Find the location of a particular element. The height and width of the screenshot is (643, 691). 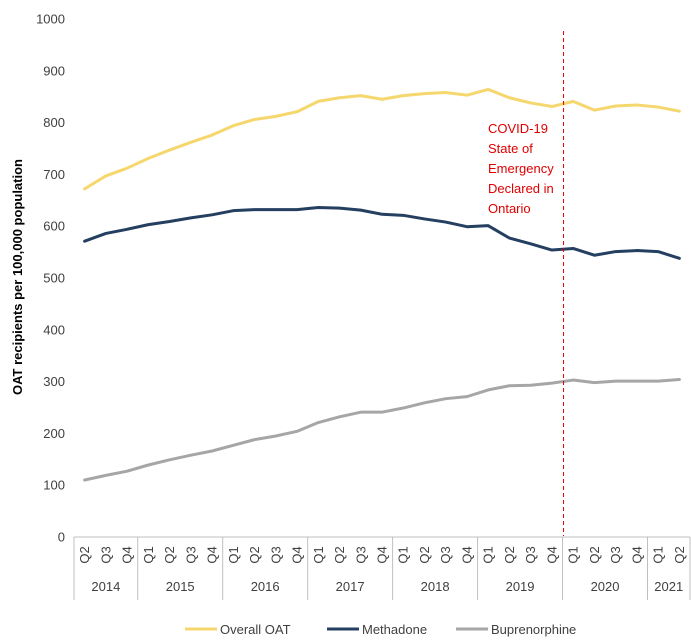

x-quarter-label-11: Q1 is located at coordinates (318, 554).